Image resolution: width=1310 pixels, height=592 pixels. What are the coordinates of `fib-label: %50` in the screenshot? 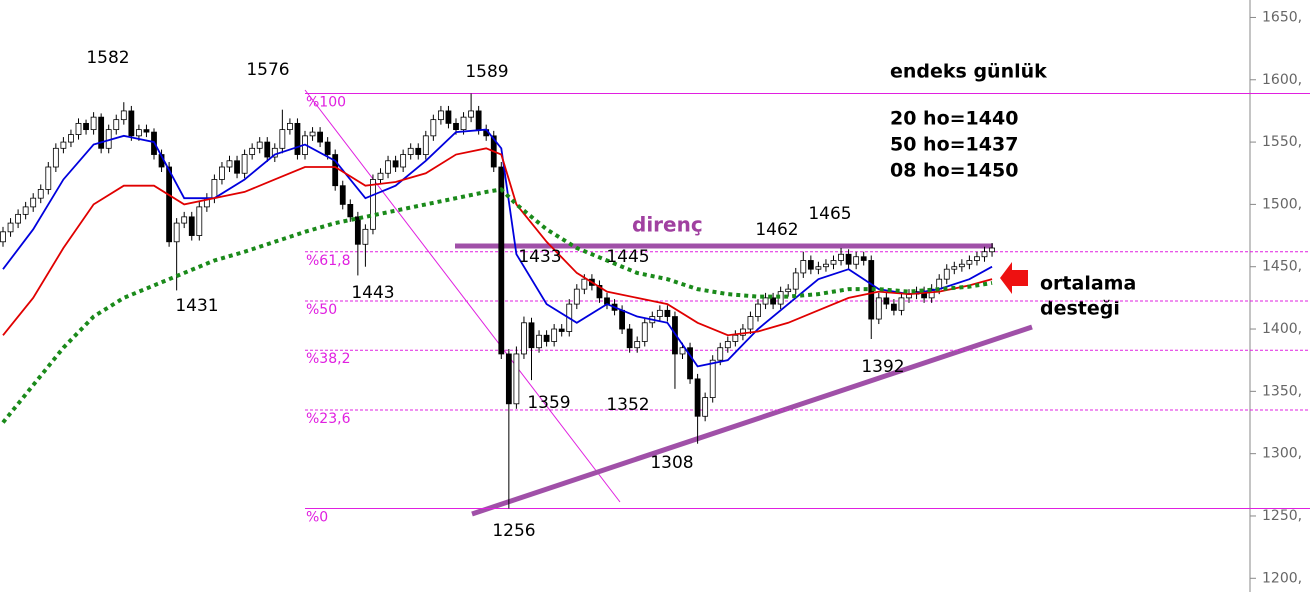 It's located at (321, 310).